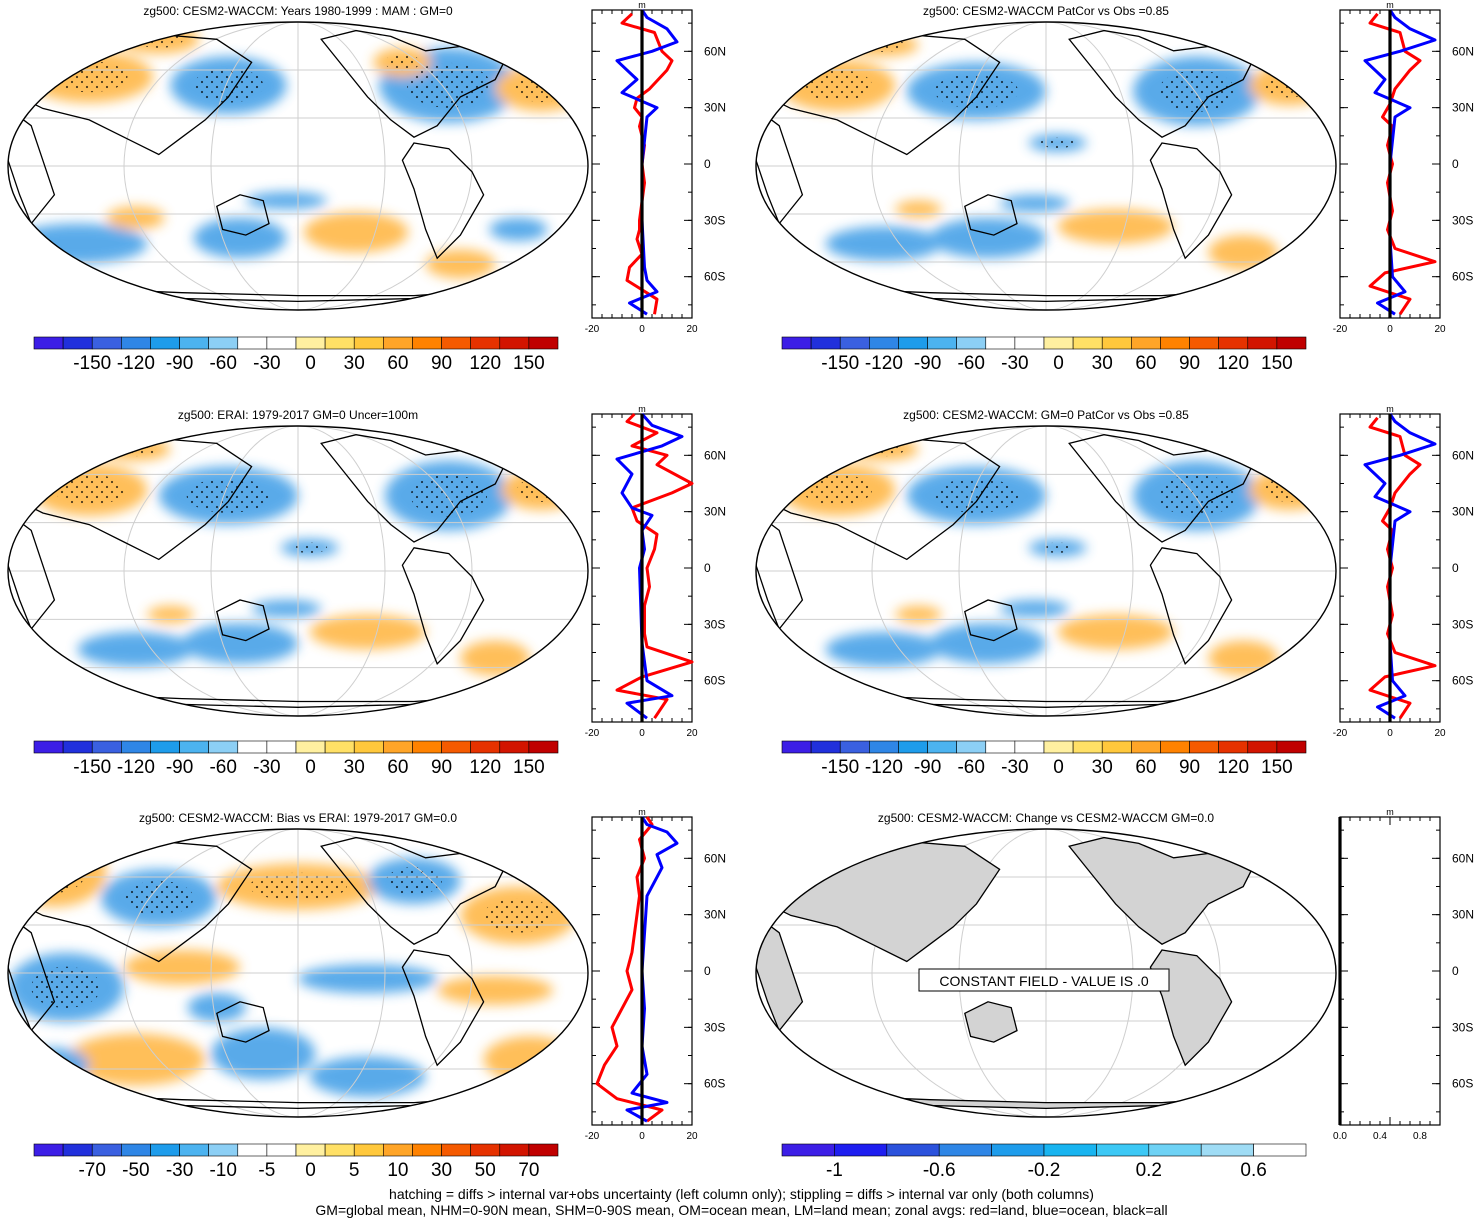 Image resolution: width=1483 pixels, height=1218 pixels. I want to click on profile-unit: m, so click(1390, 409).